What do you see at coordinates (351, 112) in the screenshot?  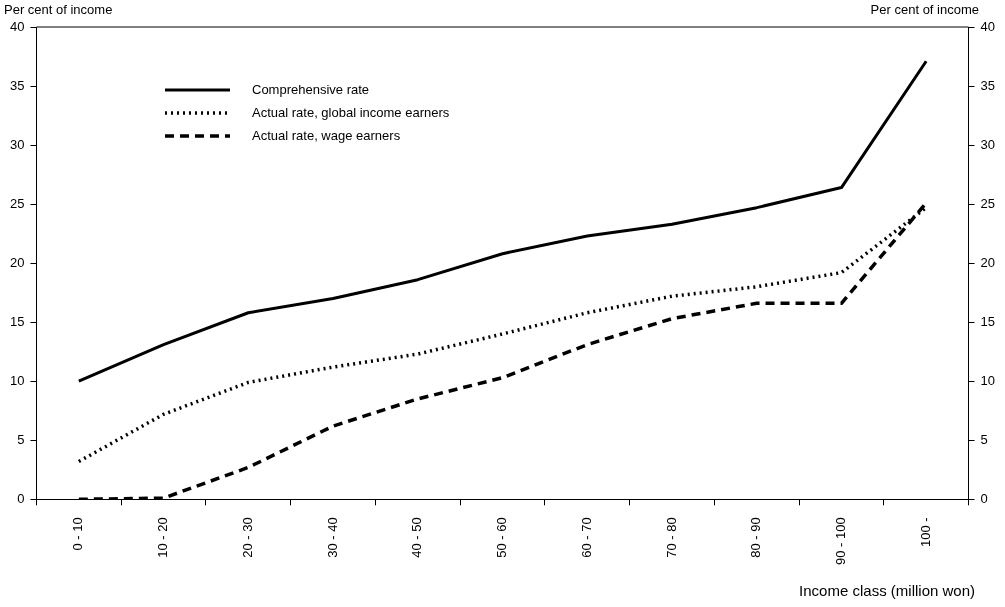 I see `legend-label: Actual rate, global income earners` at bounding box center [351, 112].